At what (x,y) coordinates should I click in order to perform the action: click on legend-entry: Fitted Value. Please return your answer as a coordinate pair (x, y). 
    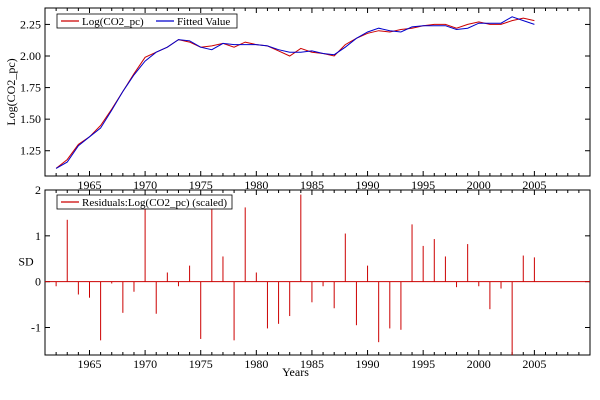
    Looking at the image, I should click on (203, 22).